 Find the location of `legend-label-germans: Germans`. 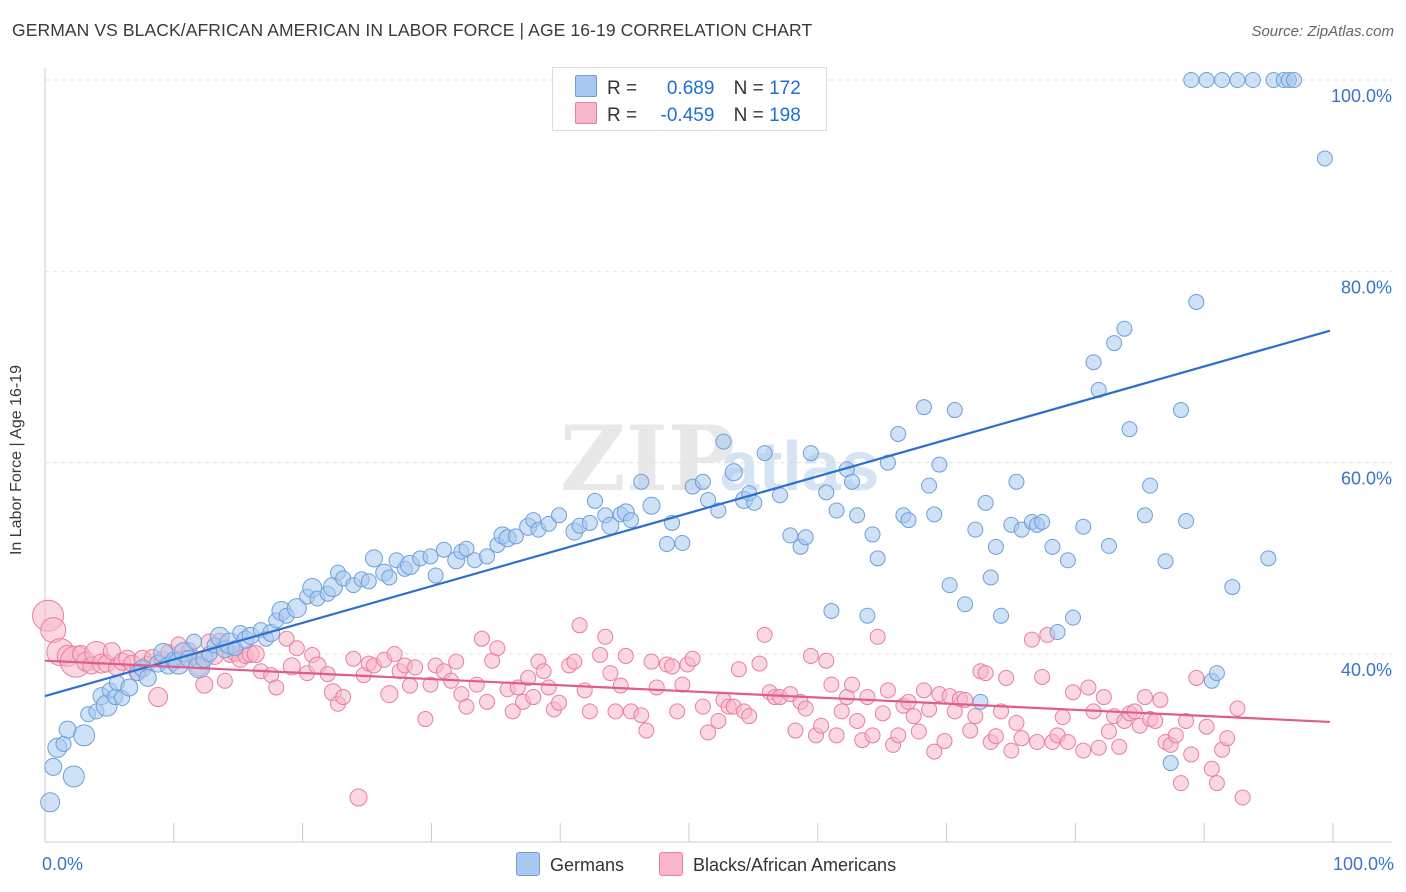

legend-label-germans: Germans is located at coordinates (587, 865).